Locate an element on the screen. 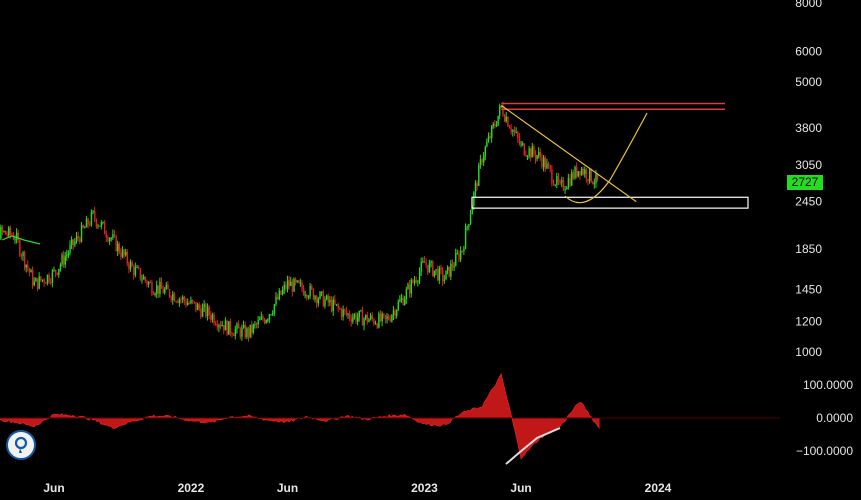 The height and width of the screenshot is (500, 861). oscillator-tick-label: 100.0000 is located at coordinates (828, 385).